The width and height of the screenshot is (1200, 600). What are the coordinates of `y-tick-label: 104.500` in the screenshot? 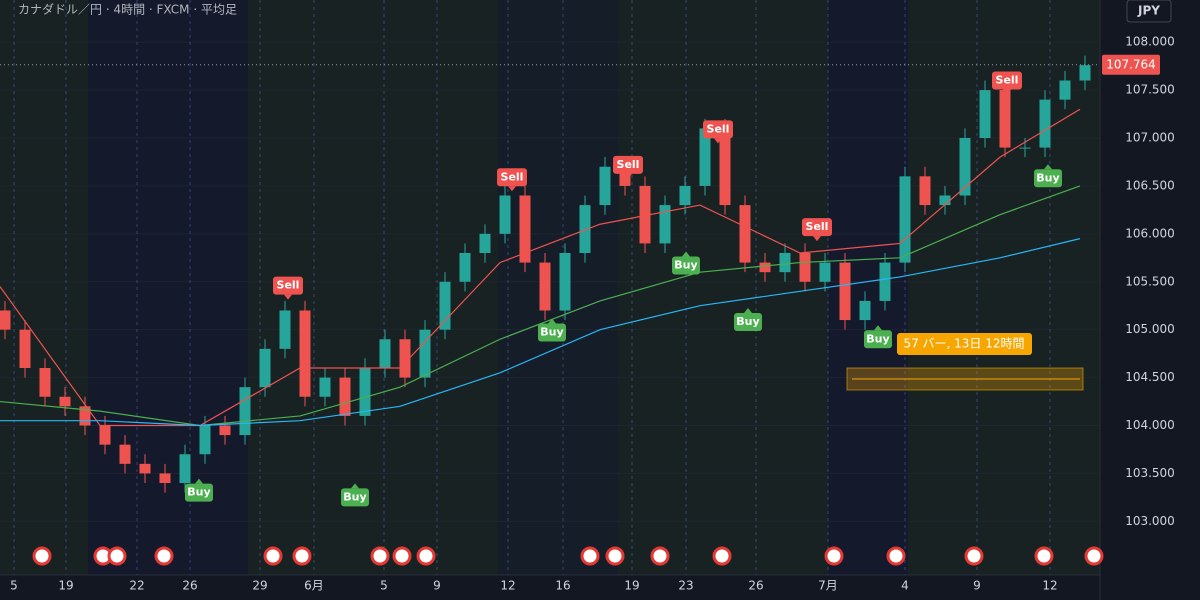 It's located at (1150, 377).